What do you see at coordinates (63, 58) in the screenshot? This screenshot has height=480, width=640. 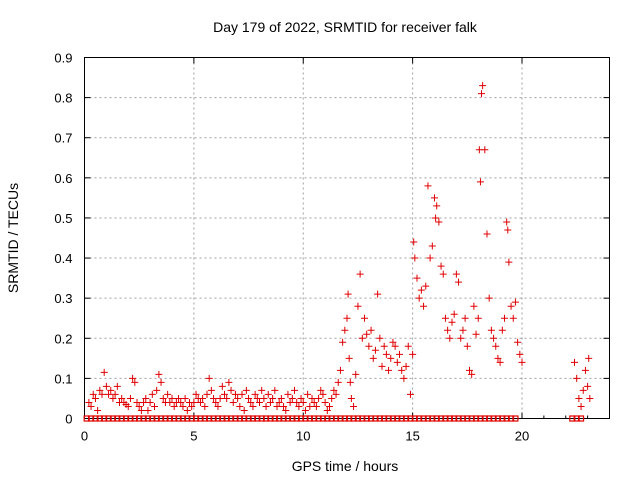 I see `y-tick-label: 0.9` at bounding box center [63, 58].